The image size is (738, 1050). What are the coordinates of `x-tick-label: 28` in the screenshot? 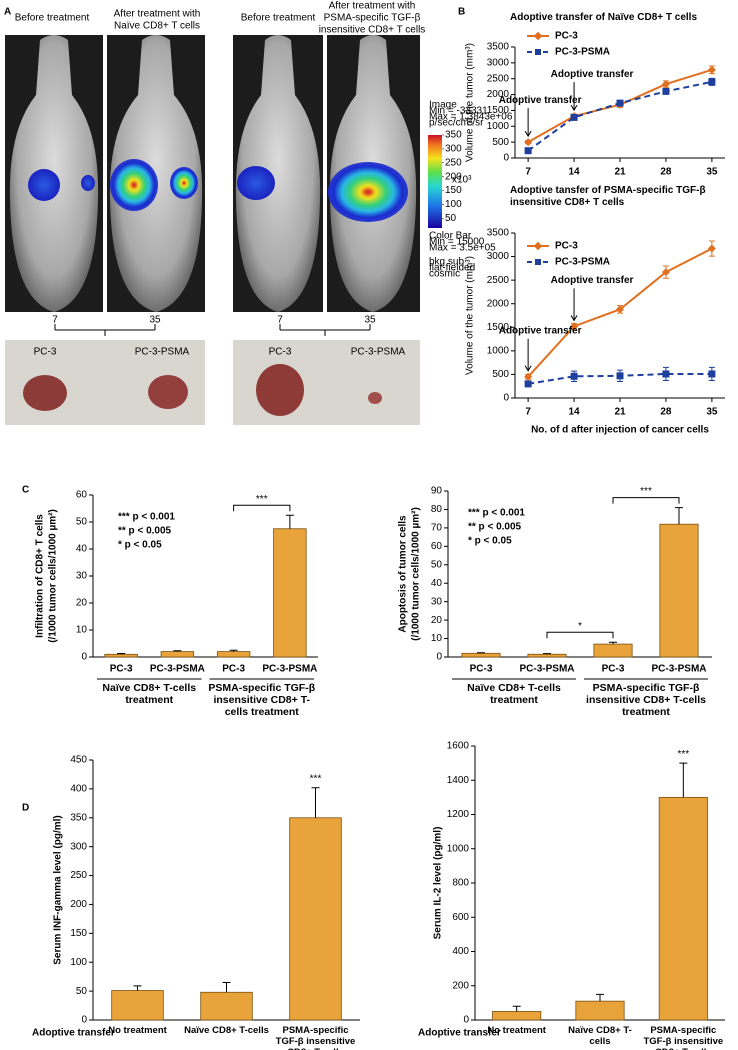 It's located at (666, 412).